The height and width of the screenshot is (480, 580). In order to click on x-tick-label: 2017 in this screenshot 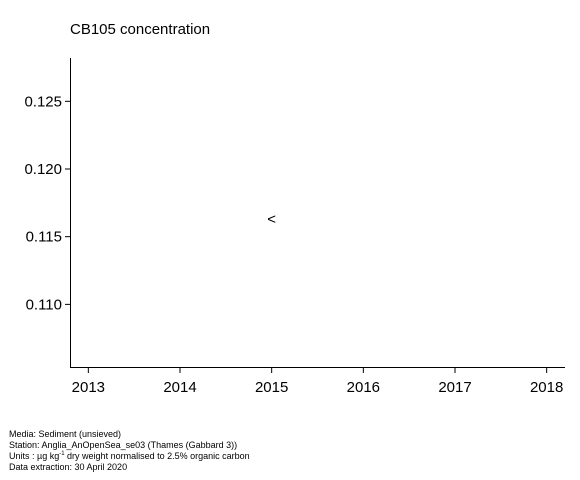, I will do `click(454, 387)`.